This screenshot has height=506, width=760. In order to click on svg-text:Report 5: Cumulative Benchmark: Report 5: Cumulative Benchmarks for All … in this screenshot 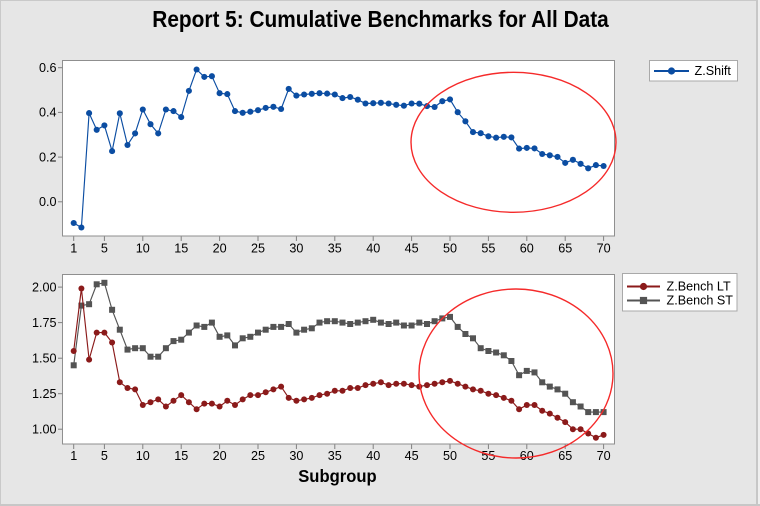, I will do `click(380, 19)`.